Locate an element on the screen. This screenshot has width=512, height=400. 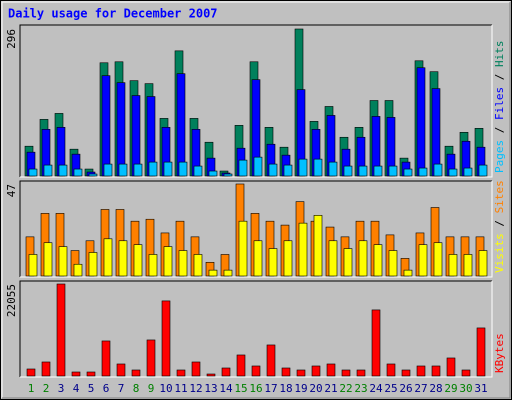
x-tick-label: 21 is located at coordinates (330, 388).